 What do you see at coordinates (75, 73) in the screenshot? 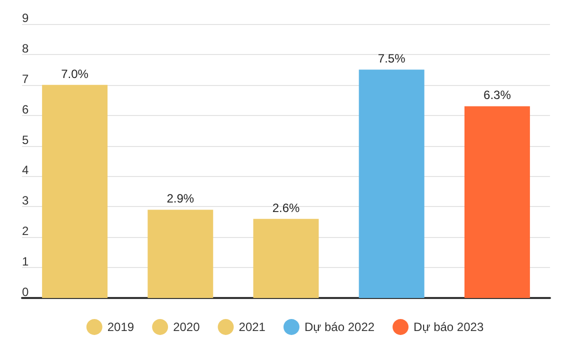
I see `data-label: 7.0%` at bounding box center [75, 73].